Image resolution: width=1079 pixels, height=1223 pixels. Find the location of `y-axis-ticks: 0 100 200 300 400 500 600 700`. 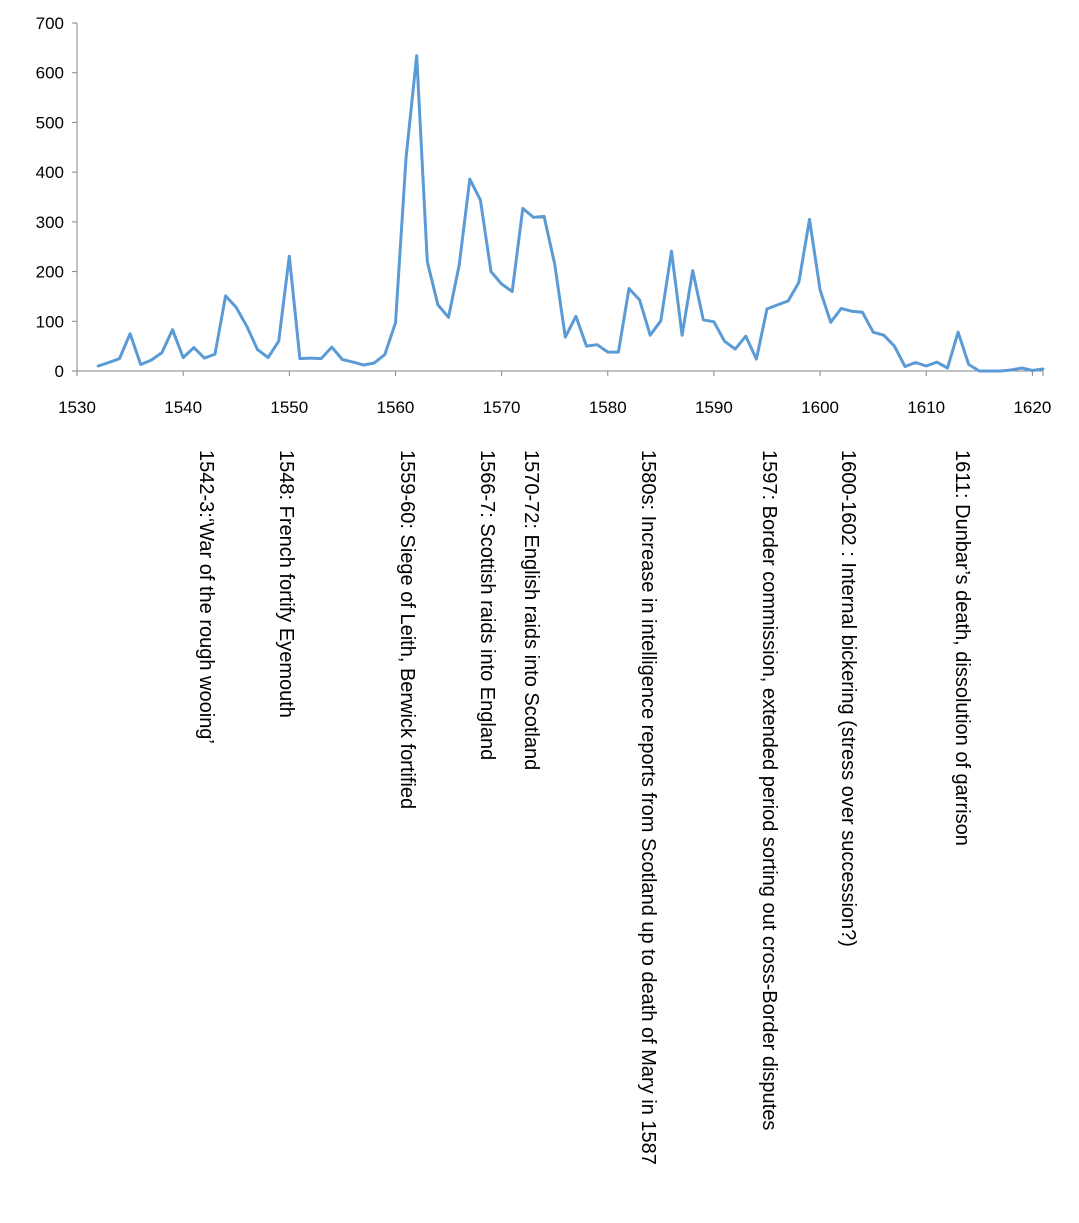

y-axis-ticks: 0 100 200 300 400 500 600 700 is located at coordinates (56, 197).